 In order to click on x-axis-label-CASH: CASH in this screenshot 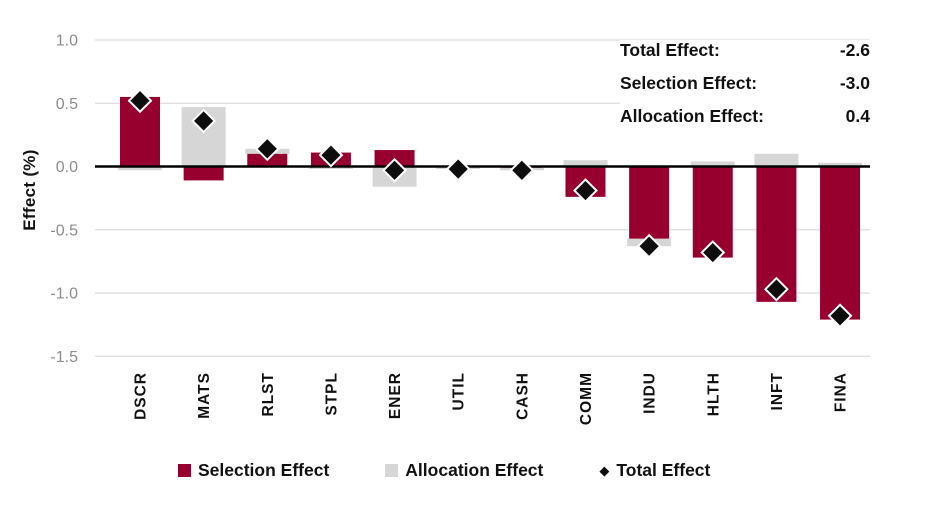, I will do `click(522, 396)`.